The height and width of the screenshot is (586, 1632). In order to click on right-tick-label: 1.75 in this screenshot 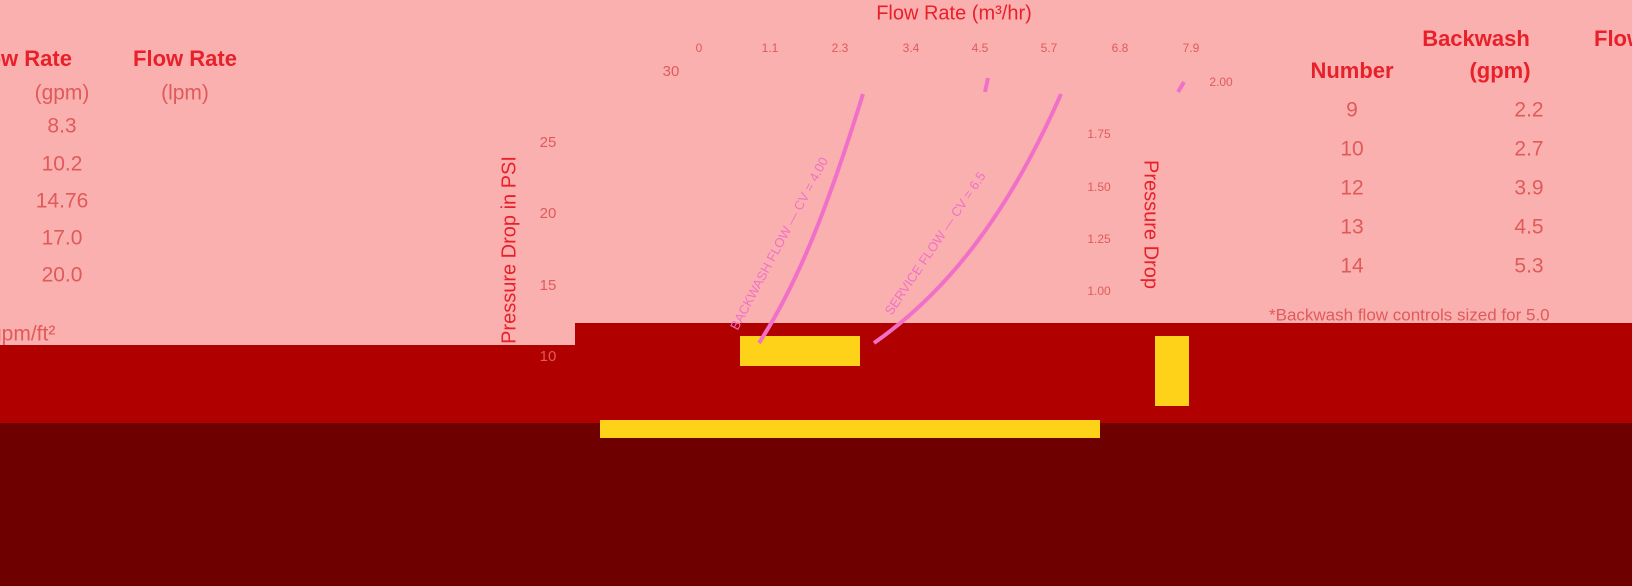, I will do `click(1099, 134)`.